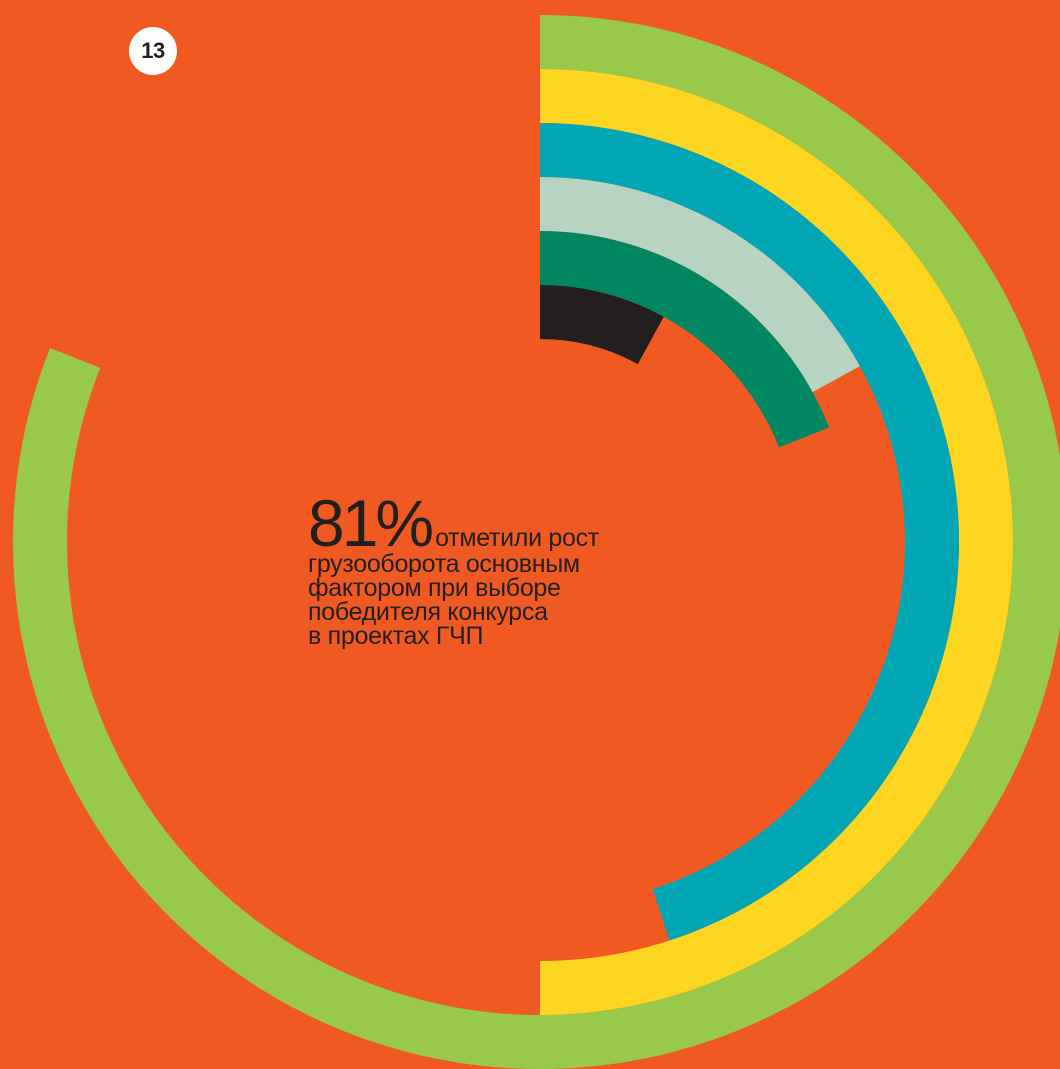 The image size is (1060, 1069). Describe the element at coordinates (434, 588) in the screenshot. I see `headline-line: фактором при выборе` at that location.